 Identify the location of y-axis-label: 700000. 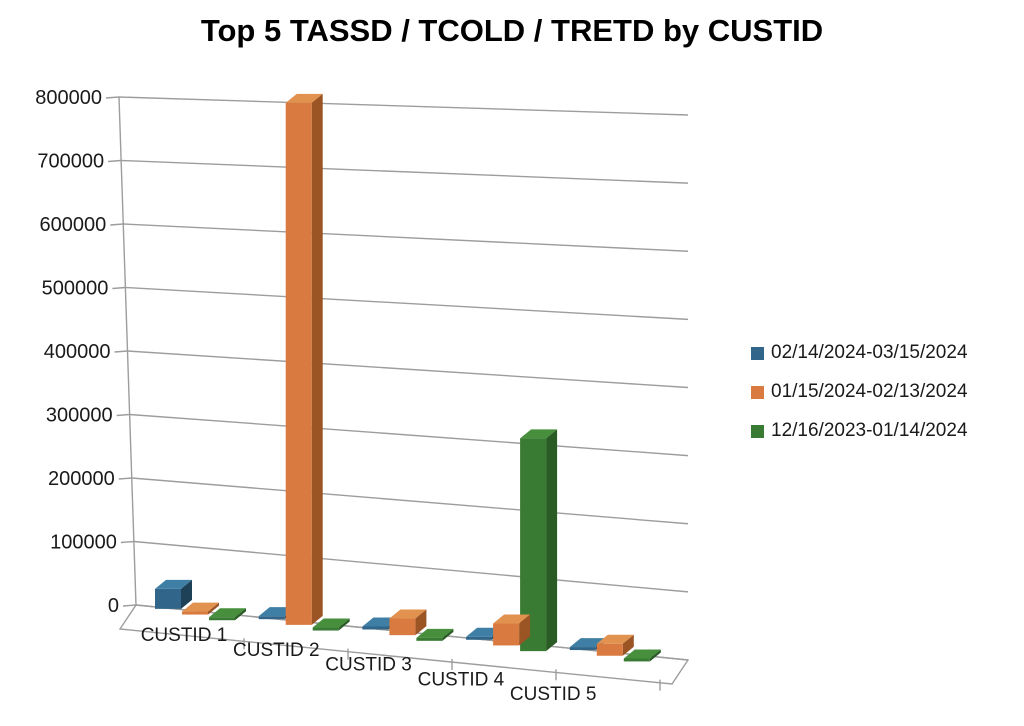
(70, 162).